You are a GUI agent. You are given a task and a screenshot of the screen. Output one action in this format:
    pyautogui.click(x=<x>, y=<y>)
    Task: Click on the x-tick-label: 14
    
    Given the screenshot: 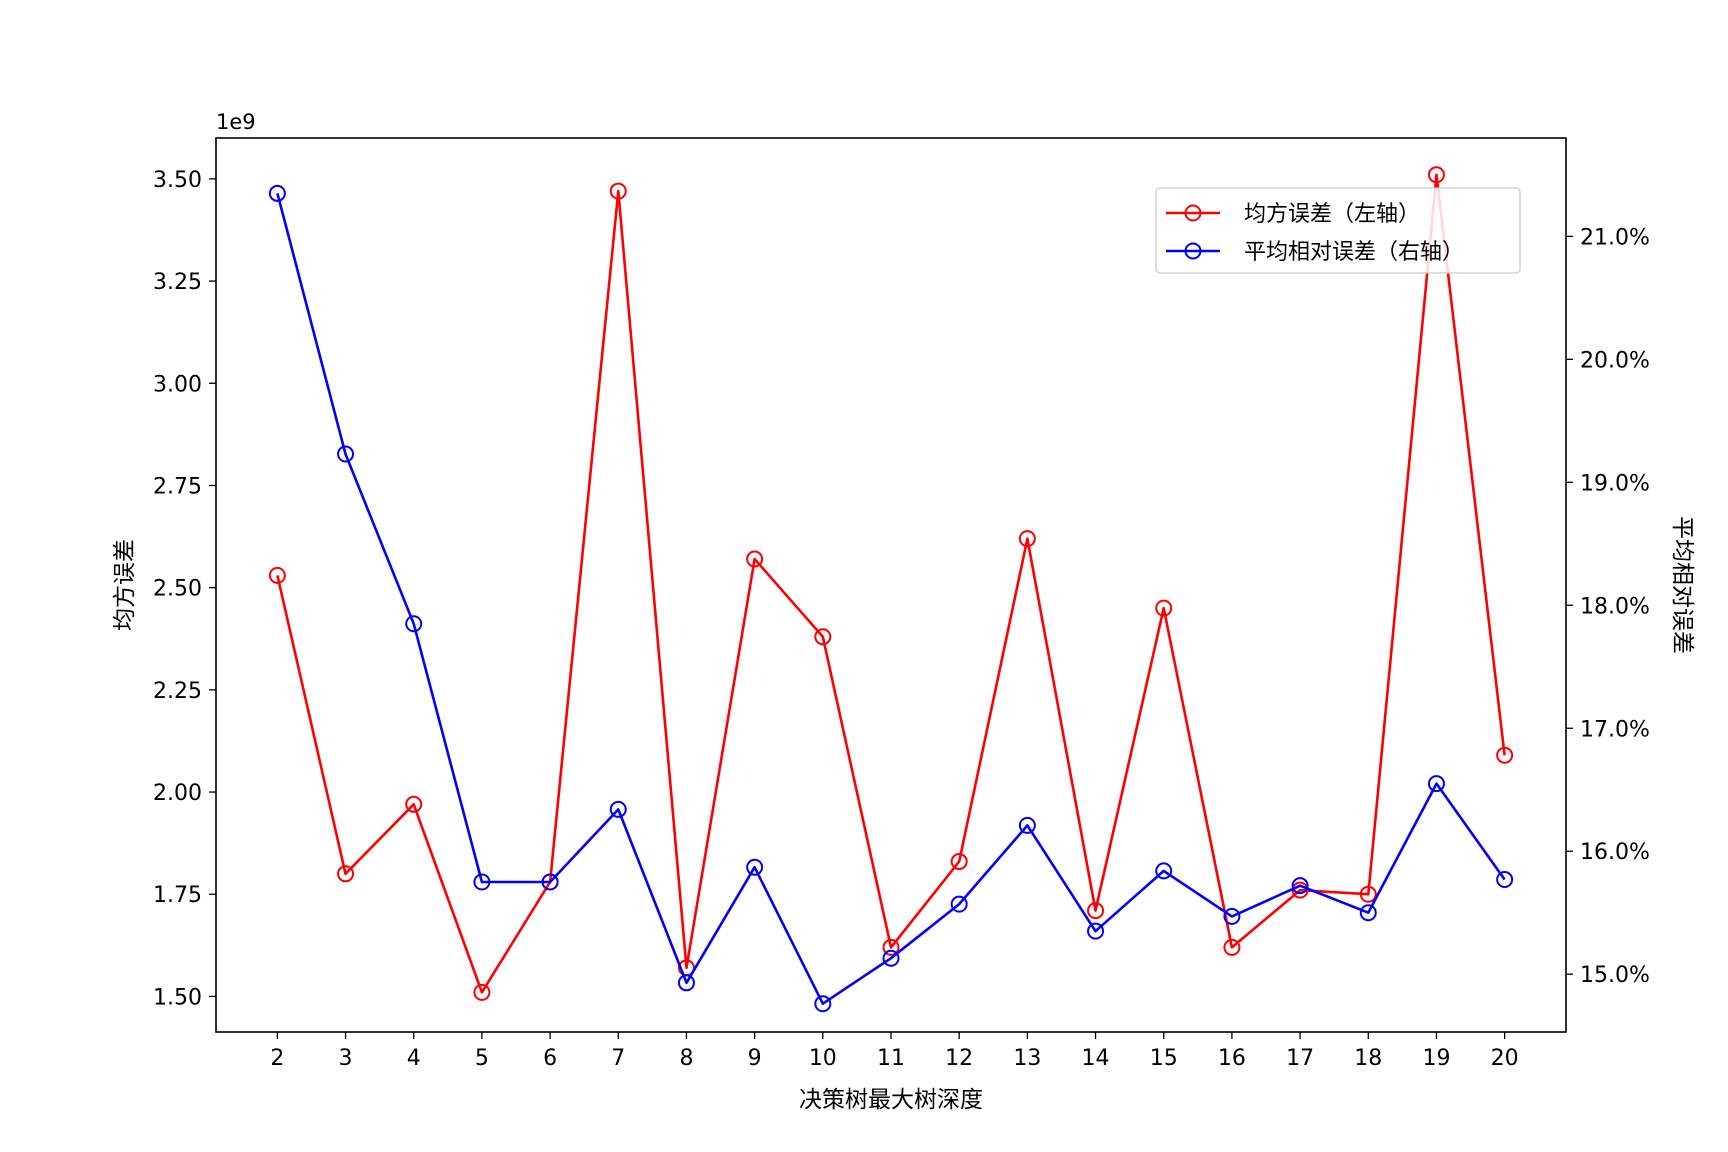 What is the action you would take?
    pyautogui.click(x=1096, y=1058)
    